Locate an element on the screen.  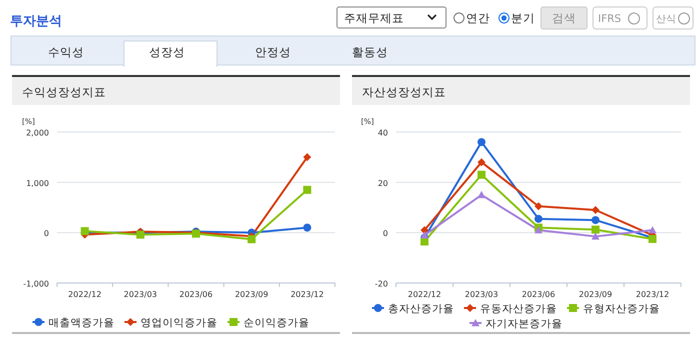
y-tick-label: 20 is located at coordinates (383, 183).